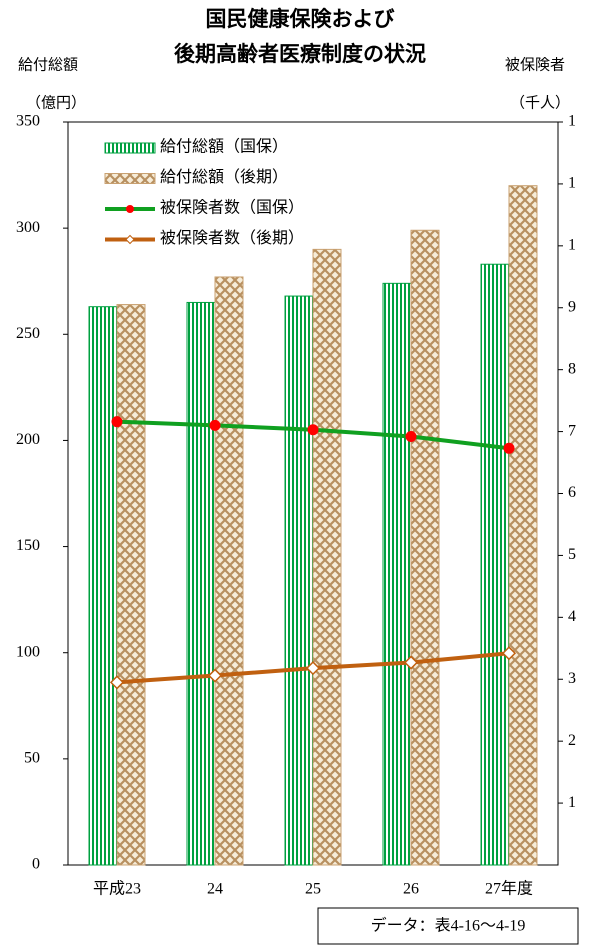 Image resolution: width=589 pixels, height=945 pixels. Describe the element at coordinates (56, 102) in the screenshot. I see `y-axis-unit: （億円）` at that location.